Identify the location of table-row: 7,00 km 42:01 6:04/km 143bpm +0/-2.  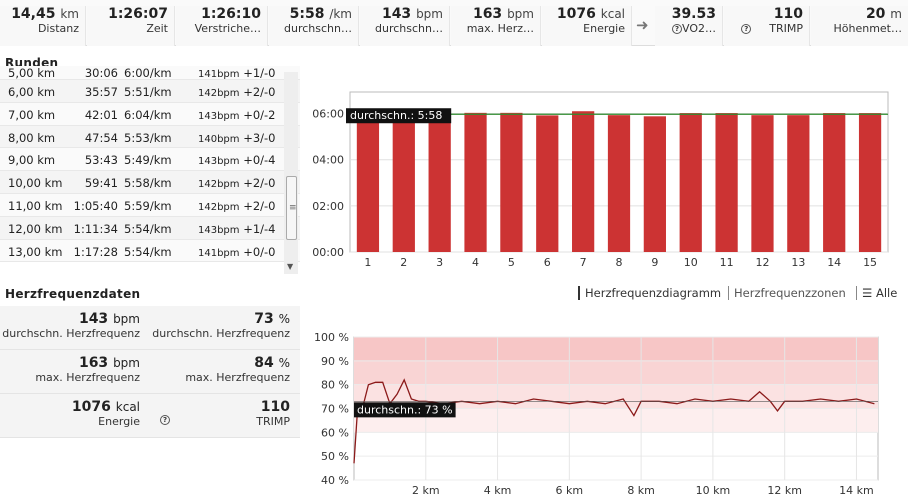
(150, 114).